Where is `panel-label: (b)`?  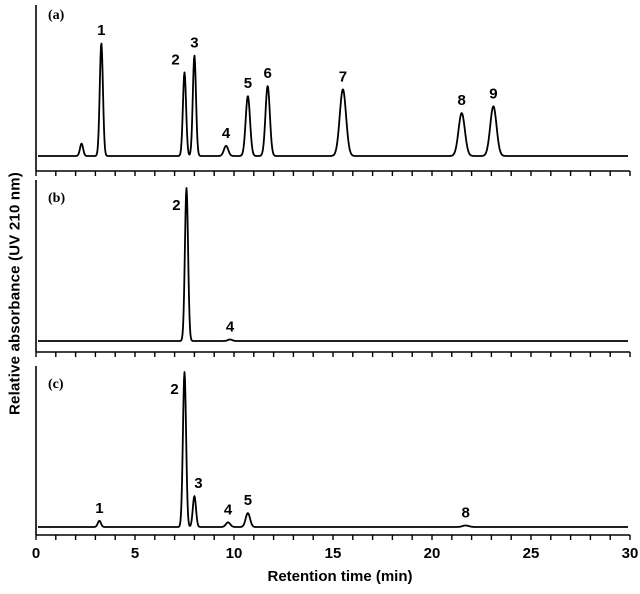 panel-label: (b) is located at coordinates (56, 198).